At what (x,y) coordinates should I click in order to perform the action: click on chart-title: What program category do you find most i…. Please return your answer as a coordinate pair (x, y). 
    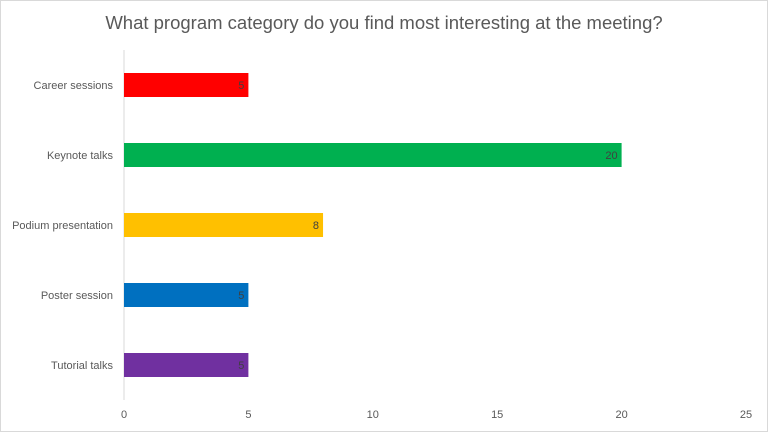
    Looking at the image, I should click on (384, 22).